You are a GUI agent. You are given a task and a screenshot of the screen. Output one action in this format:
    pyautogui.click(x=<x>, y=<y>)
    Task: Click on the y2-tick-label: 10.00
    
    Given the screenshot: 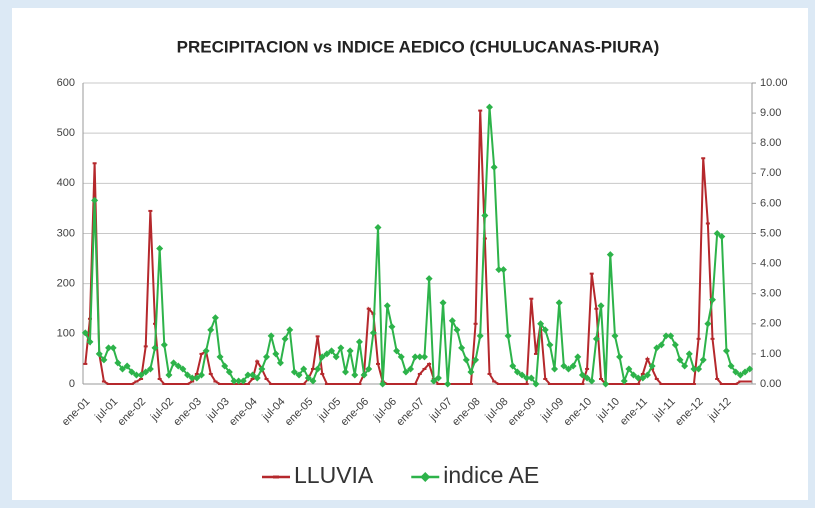 What is the action you would take?
    pyautogui.click(x=774, y=83)
    